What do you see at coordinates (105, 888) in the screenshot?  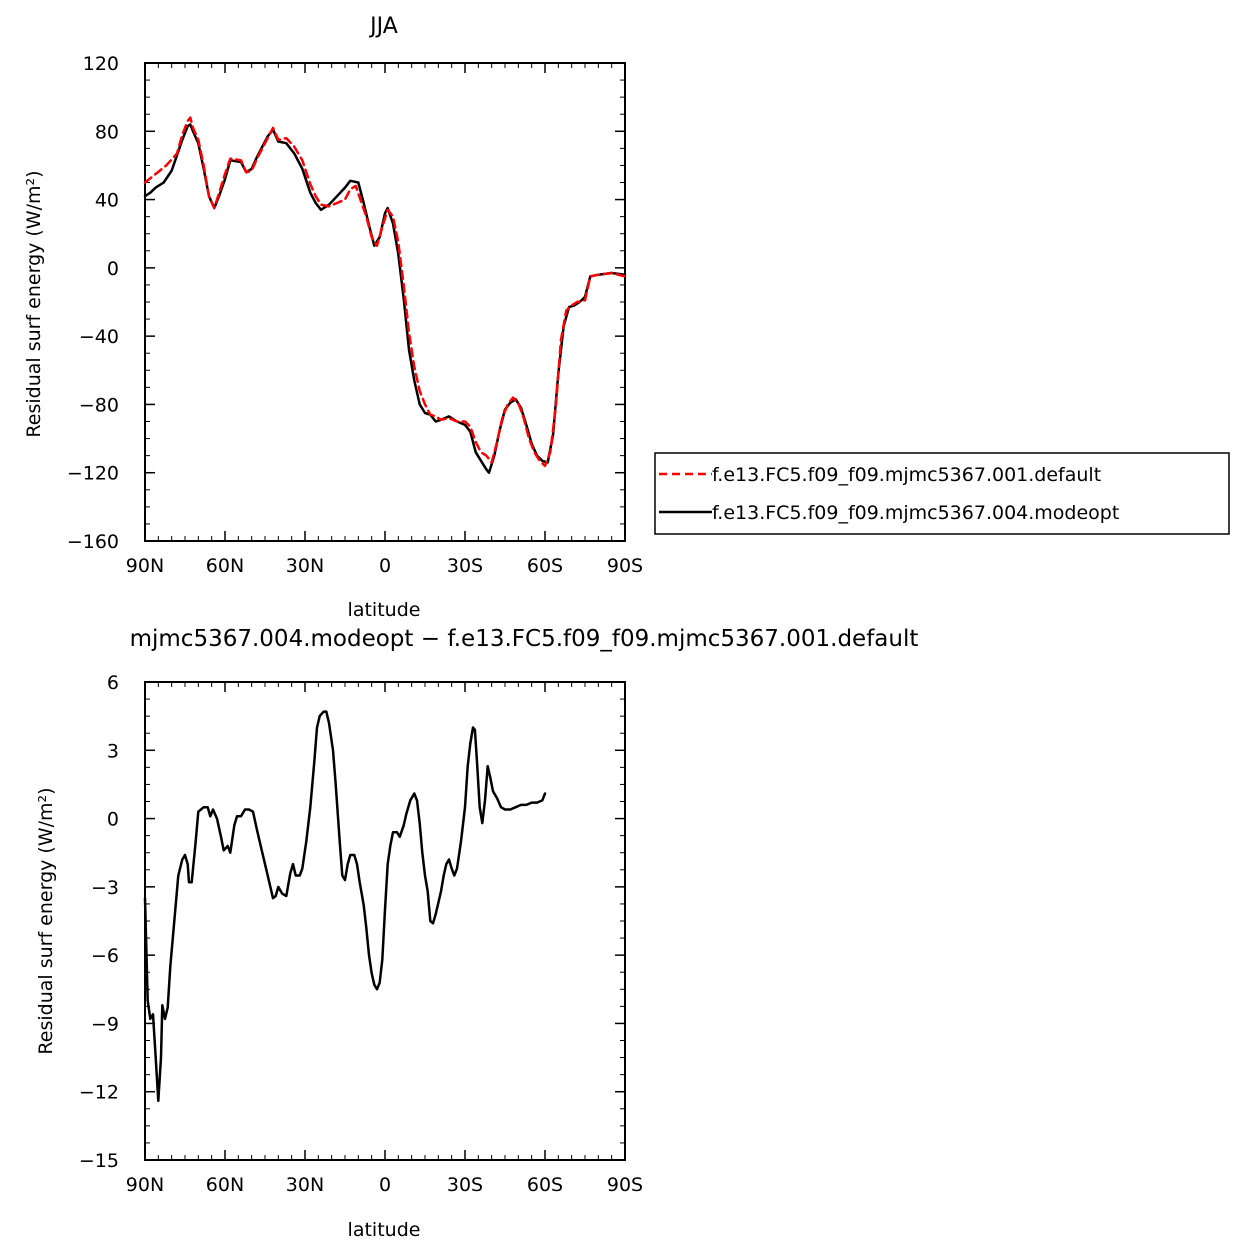 I see `y-tick-label: −3` at bounding box center [105, 888].